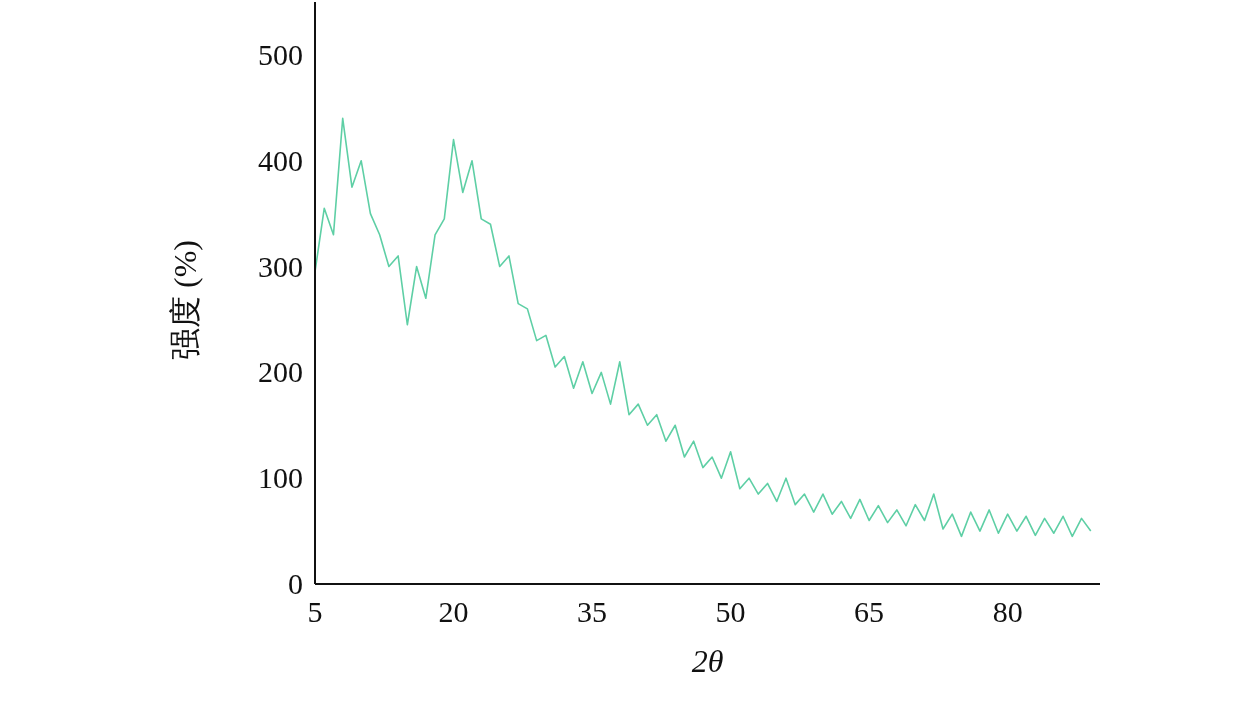 The image size is (1260, 708). What do you see at coordinates (295, 583) in the screenshot?
I see `y-tick-label: 0` at bounding box center [295, 583].